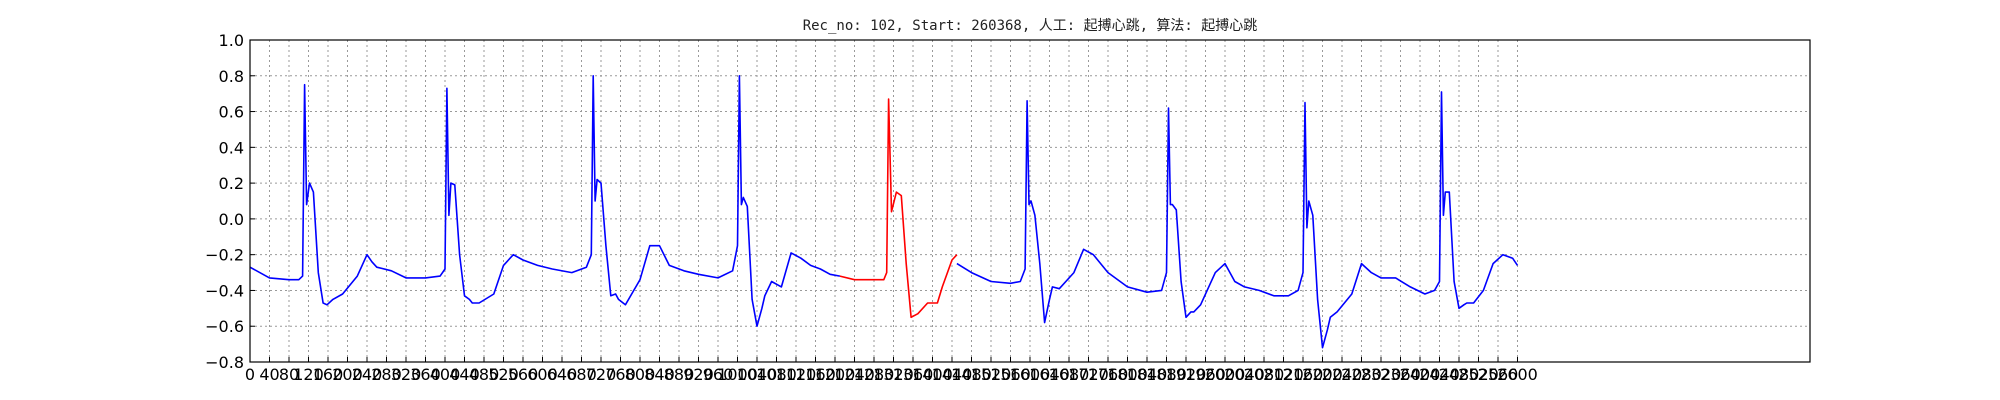 The width and height of the screenshot is (2000, 400). What do you see at coordinates (503, 374) in the screenshot?
I see `x-tick-label: 520` at bounding box center [503, 374].